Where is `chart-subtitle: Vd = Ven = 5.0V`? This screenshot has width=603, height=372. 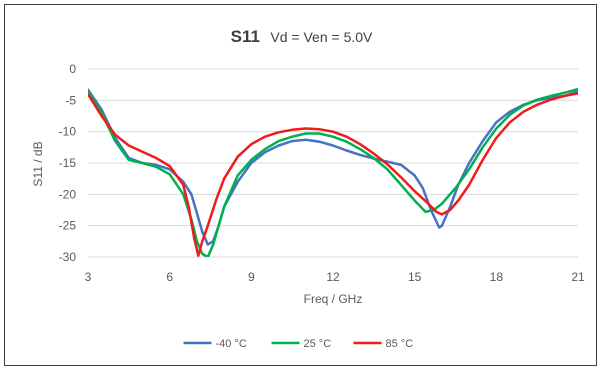
chart-subtitle: Vd = Ven = 5.0V is located at coordinates (321, 37).